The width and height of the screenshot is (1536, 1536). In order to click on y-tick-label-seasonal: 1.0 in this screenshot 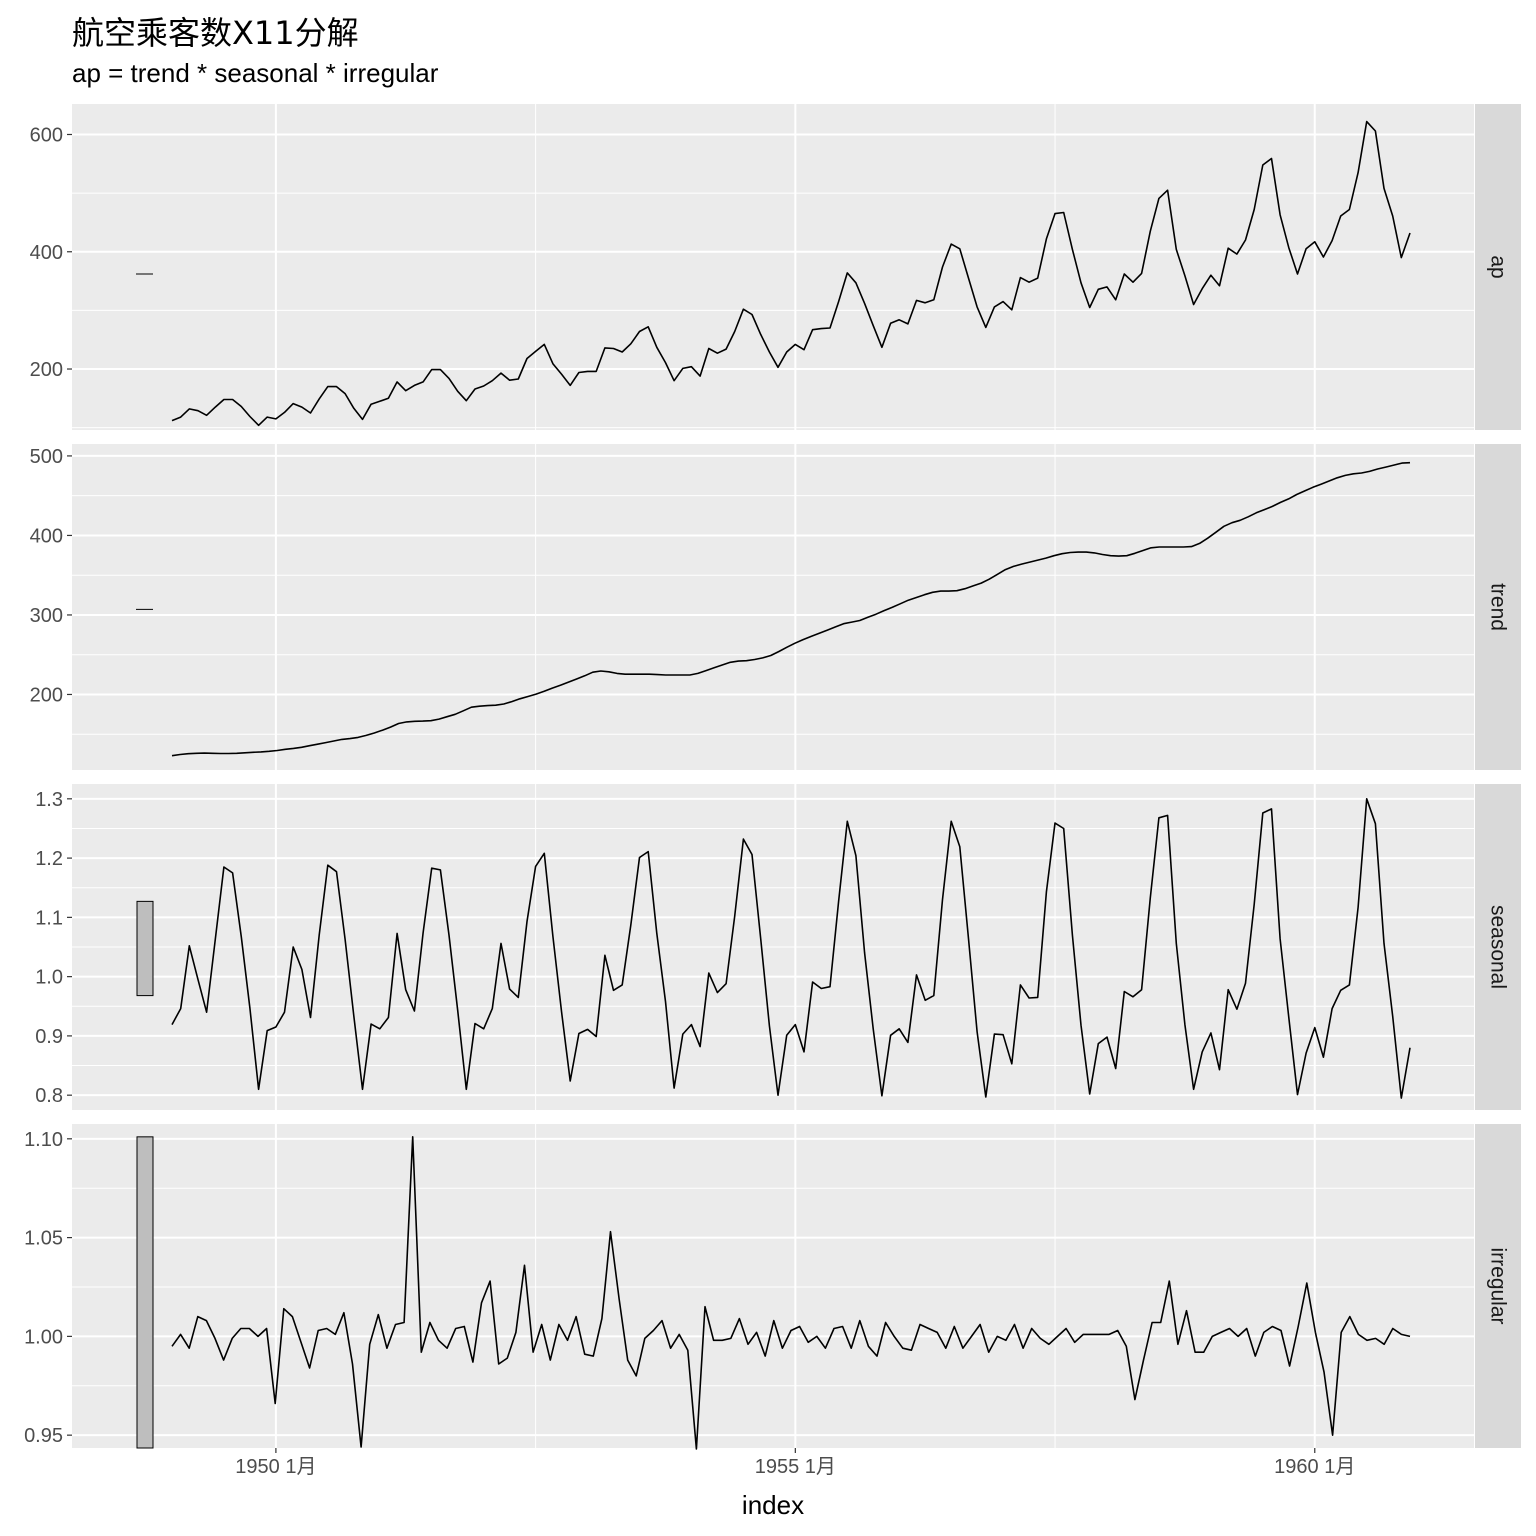, I will do `click(49, 978)`.